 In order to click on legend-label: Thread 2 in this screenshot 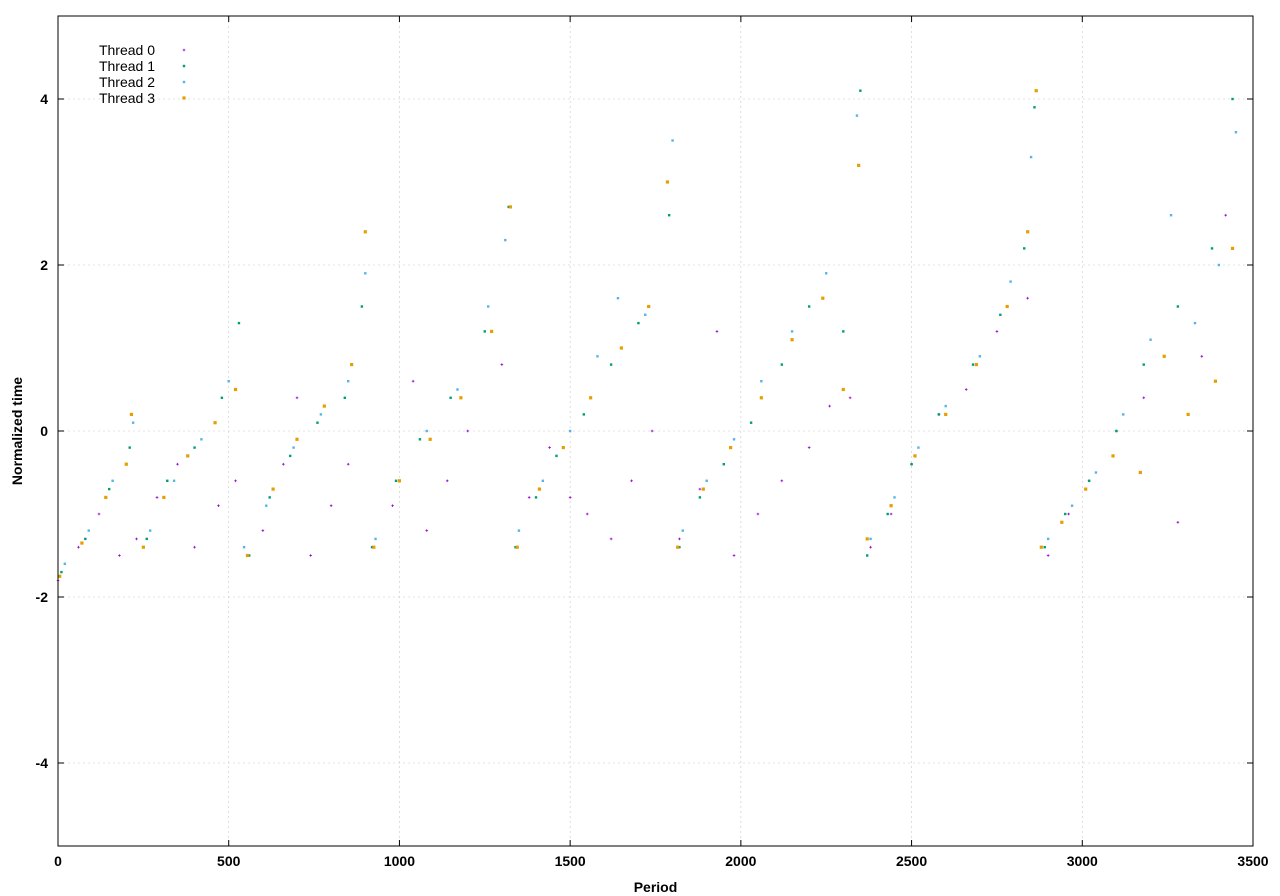, I will do `click(127, 82)`.